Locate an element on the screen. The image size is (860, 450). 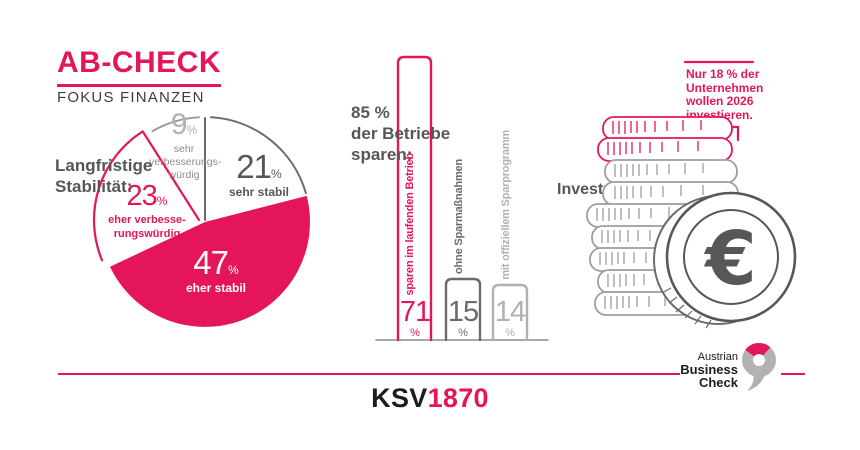
pie-chart-svg is located at coordinates (201, 221).